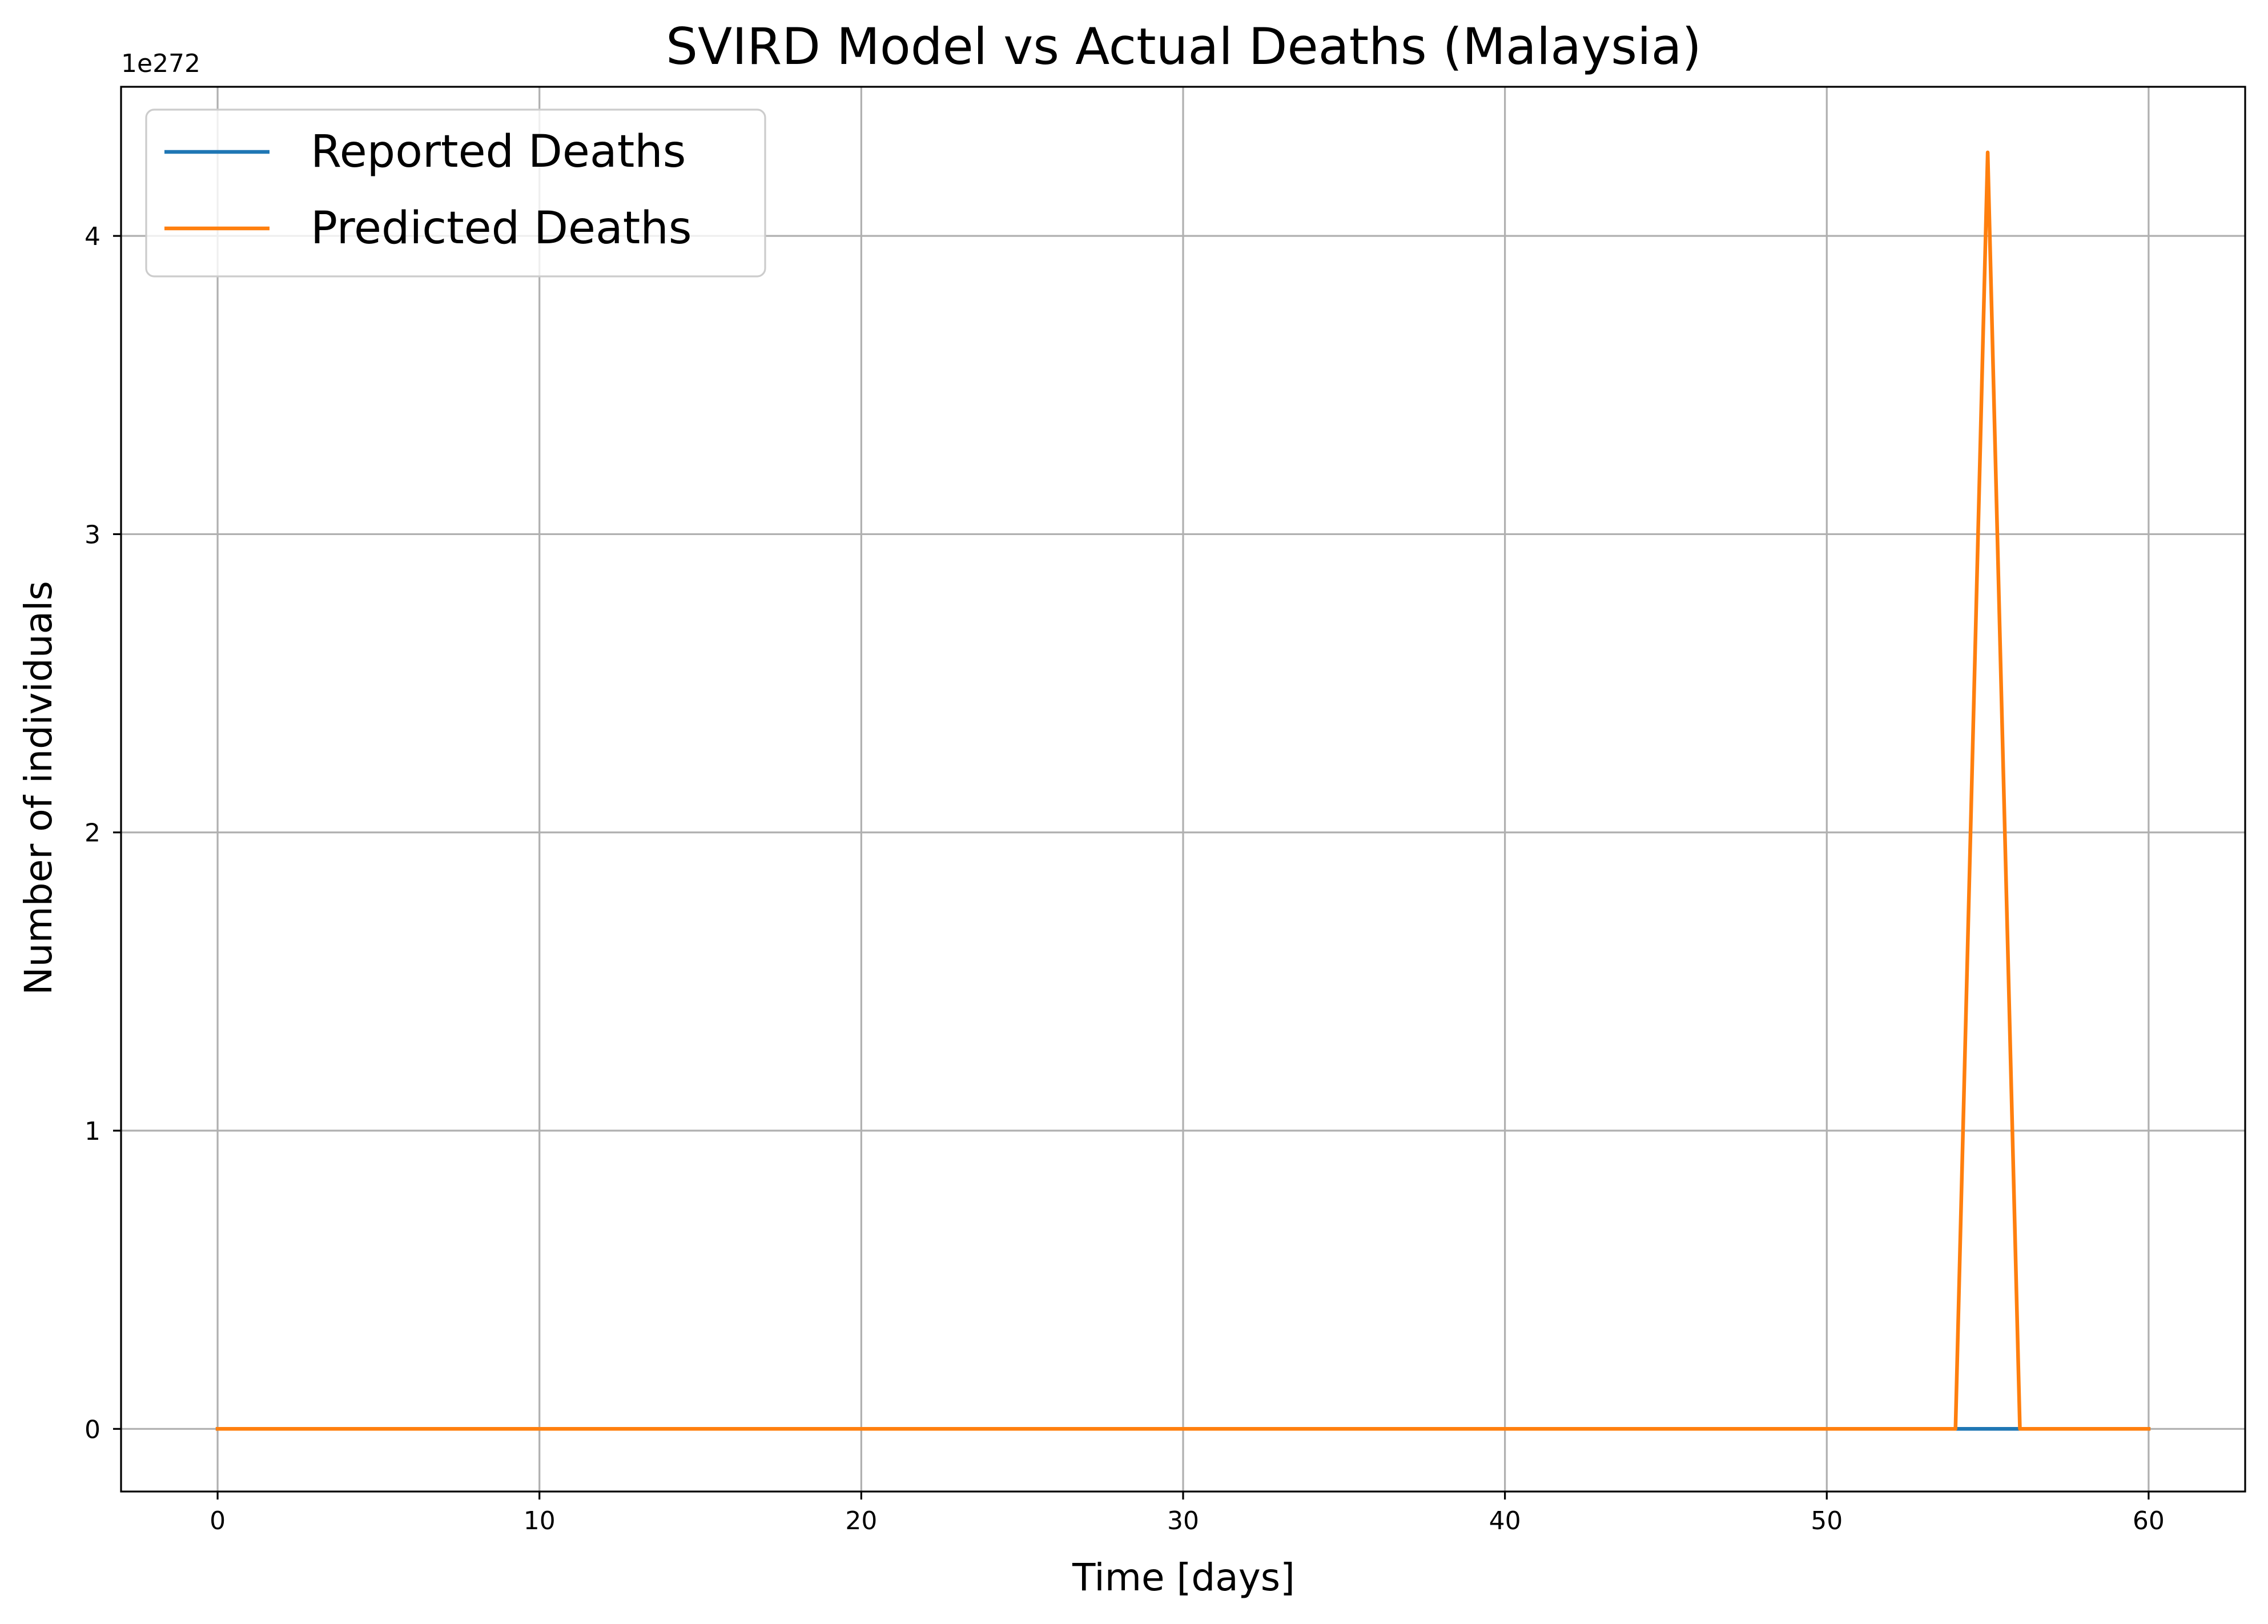  Describe the element at coordinates (861, 1520) in the screenshot. I see `x-tick-label: 20` at that location.